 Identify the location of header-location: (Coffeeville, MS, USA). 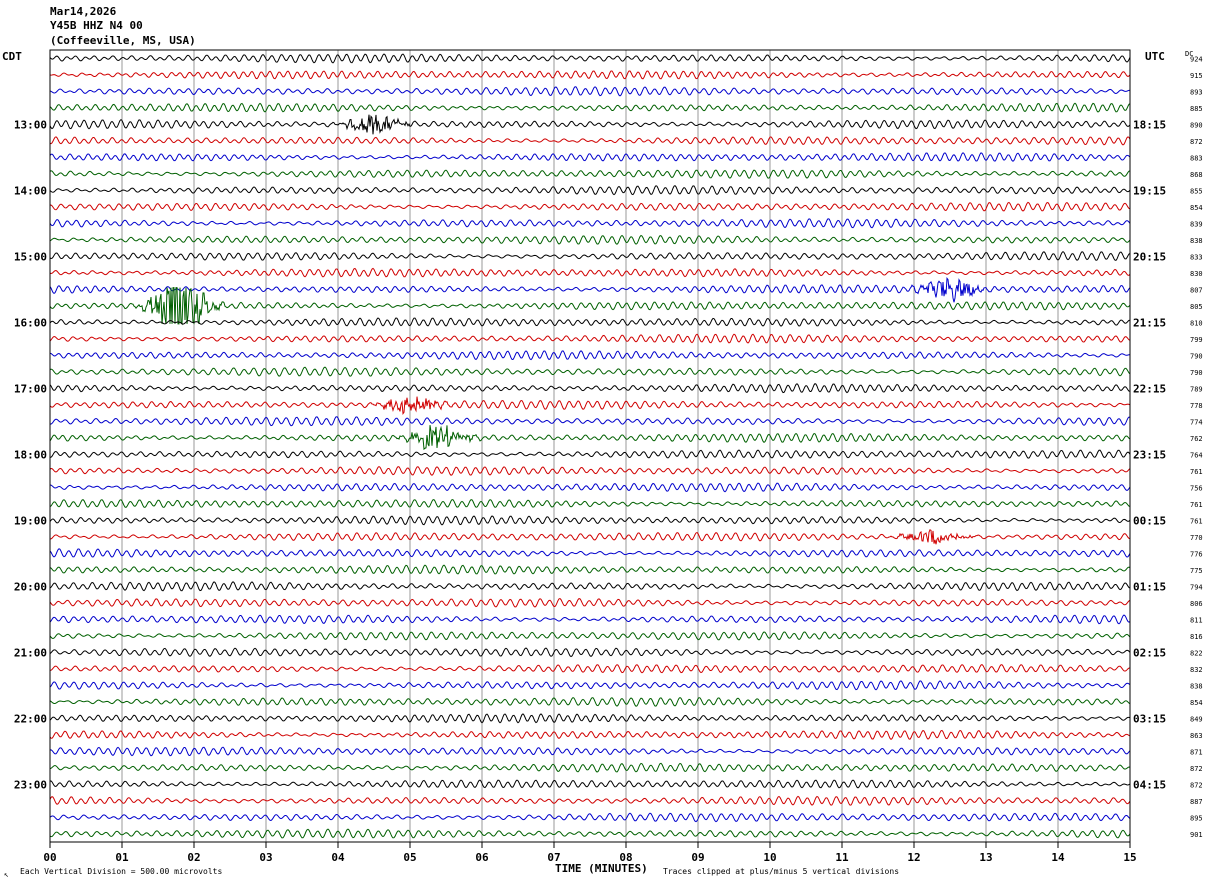
(123, 40).